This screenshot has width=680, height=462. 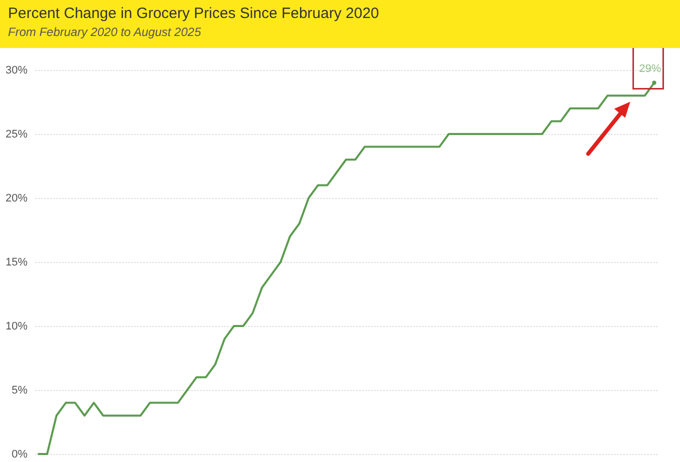 What do you see at coordinates (650, 68) in the screenshot?
I see `data-label: 29%` at bounding box center [650, 68].